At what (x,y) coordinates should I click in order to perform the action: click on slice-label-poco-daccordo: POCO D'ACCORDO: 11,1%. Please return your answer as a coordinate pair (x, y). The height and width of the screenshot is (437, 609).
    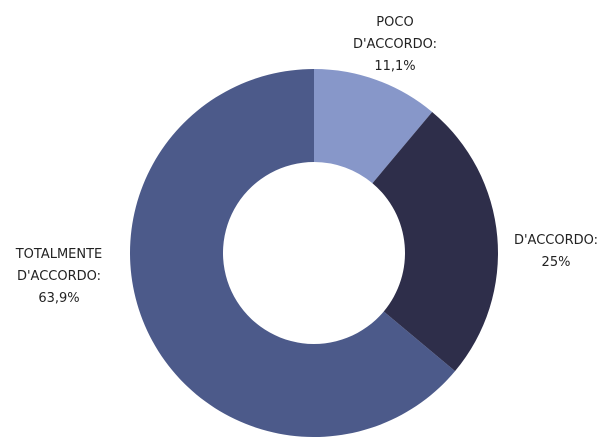
    Looking at the image, I should click on (395, 44).